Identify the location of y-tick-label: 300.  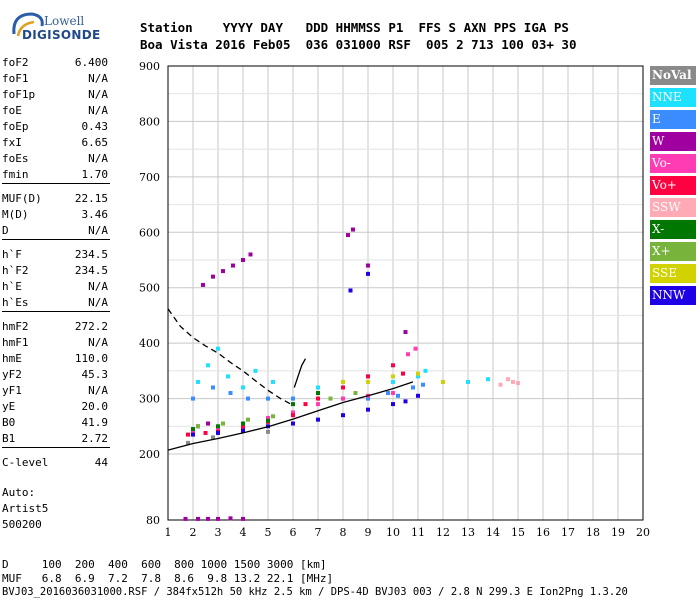
(149, 399).